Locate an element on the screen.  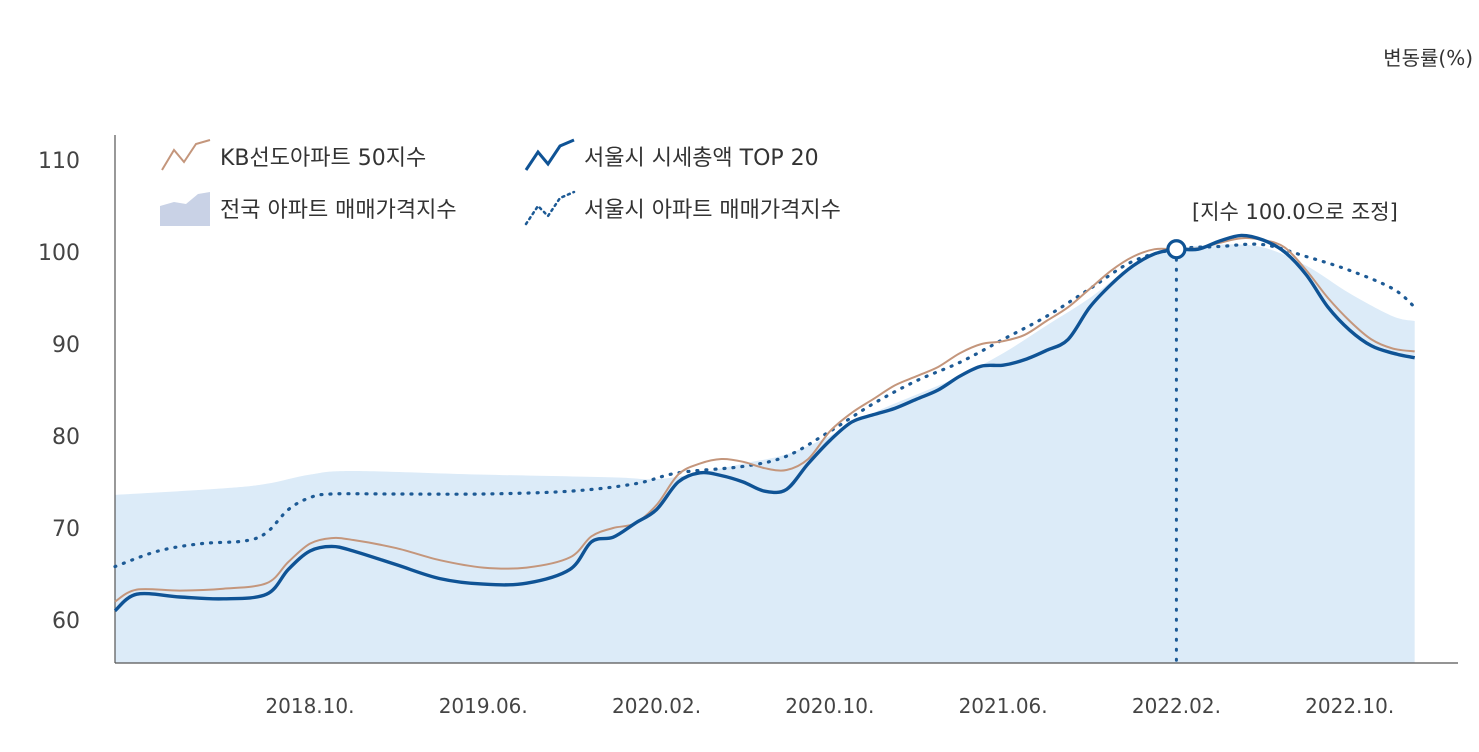
x-tick-label: 2018.10. is located at coordinates (309, 706).